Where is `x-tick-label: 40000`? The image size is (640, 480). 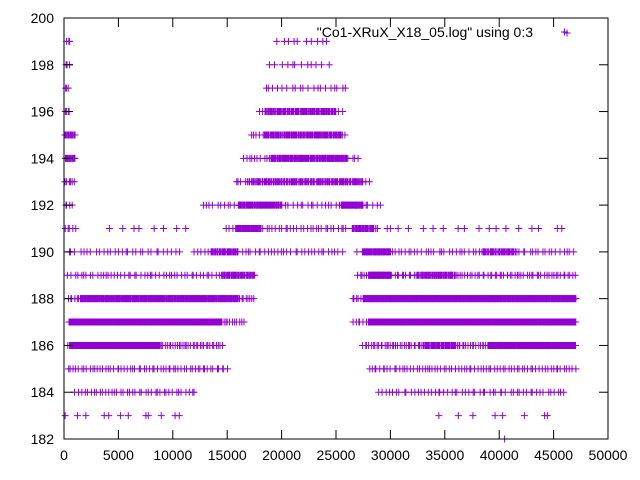 x-tick-label: 40000 is located at coordinates (499, 455).